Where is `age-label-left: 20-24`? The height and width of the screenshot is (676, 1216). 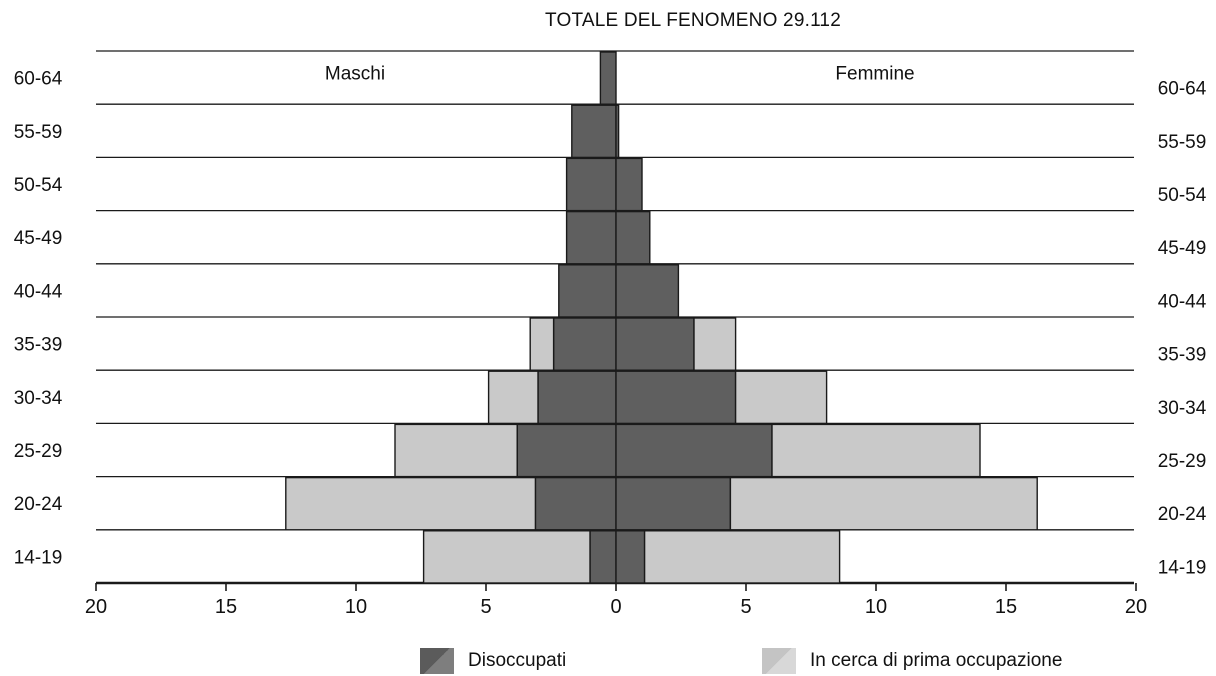 age-label-left: 20-24 is located at coordinates (38, 504).